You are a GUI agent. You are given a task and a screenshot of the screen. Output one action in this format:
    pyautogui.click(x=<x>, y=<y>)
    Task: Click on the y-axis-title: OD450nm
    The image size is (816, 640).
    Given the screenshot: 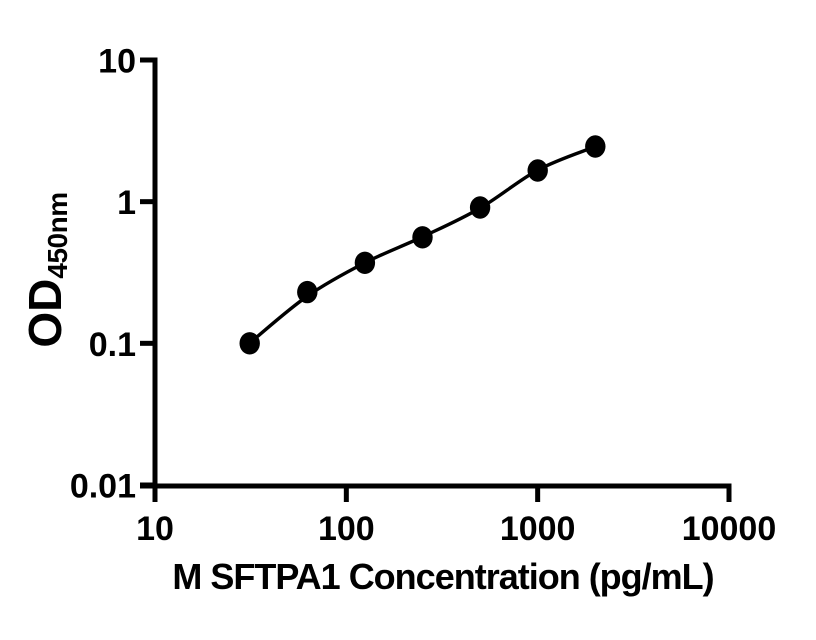 What is the action you would take?
    pyautogui.click(x=46, y=270)
    